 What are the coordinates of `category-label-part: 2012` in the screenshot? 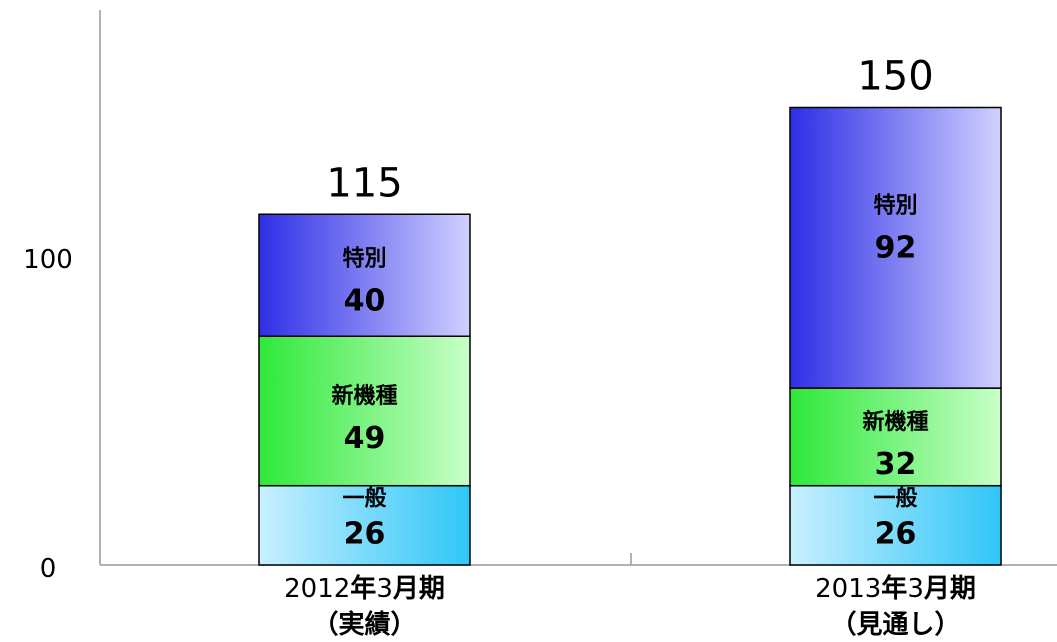 It's located at (317, 589).